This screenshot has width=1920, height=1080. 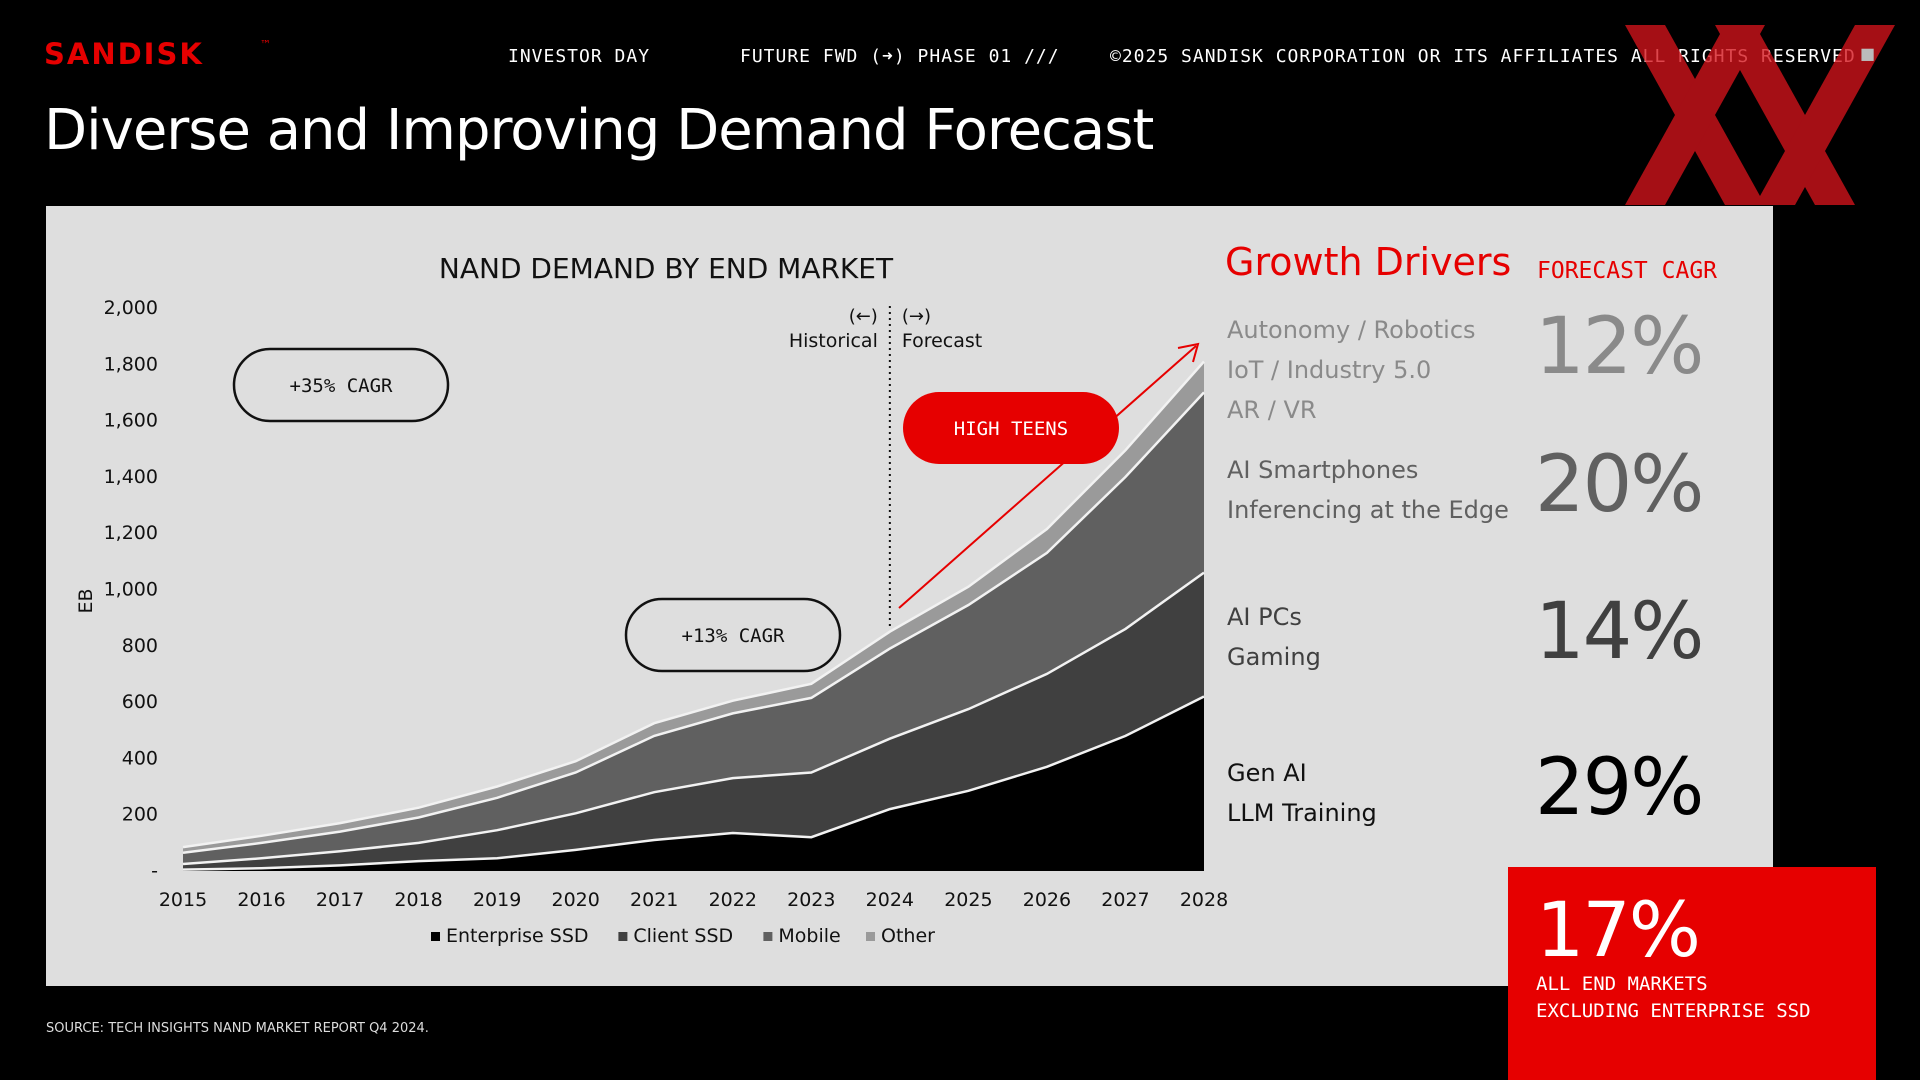 What do you see at coordinates (1351, 330) in the screenshot?
I see `driver-label: Autonomy / Robotics` at bounding box center [1351, 330].